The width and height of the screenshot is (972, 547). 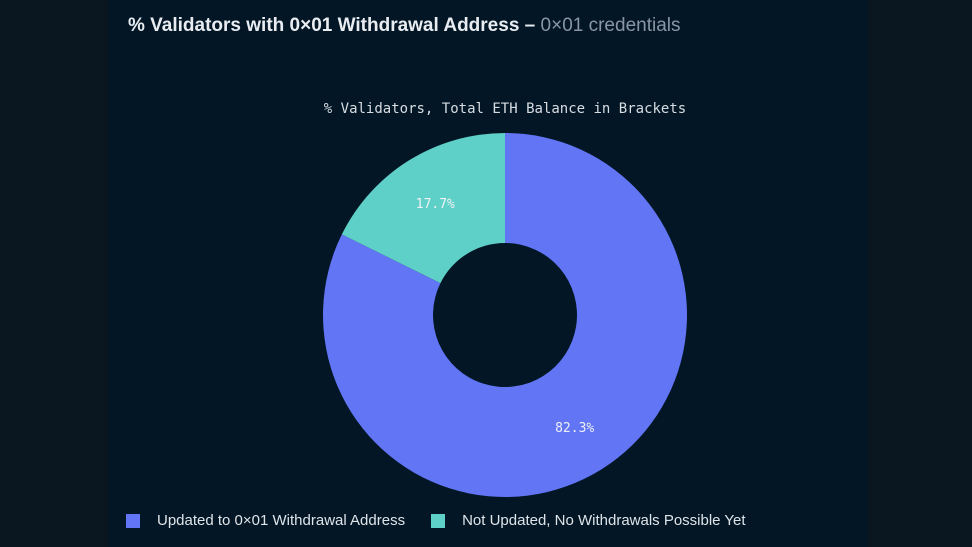 I want to click on legend-swatch-not-updated, so click(x=438, y=520).